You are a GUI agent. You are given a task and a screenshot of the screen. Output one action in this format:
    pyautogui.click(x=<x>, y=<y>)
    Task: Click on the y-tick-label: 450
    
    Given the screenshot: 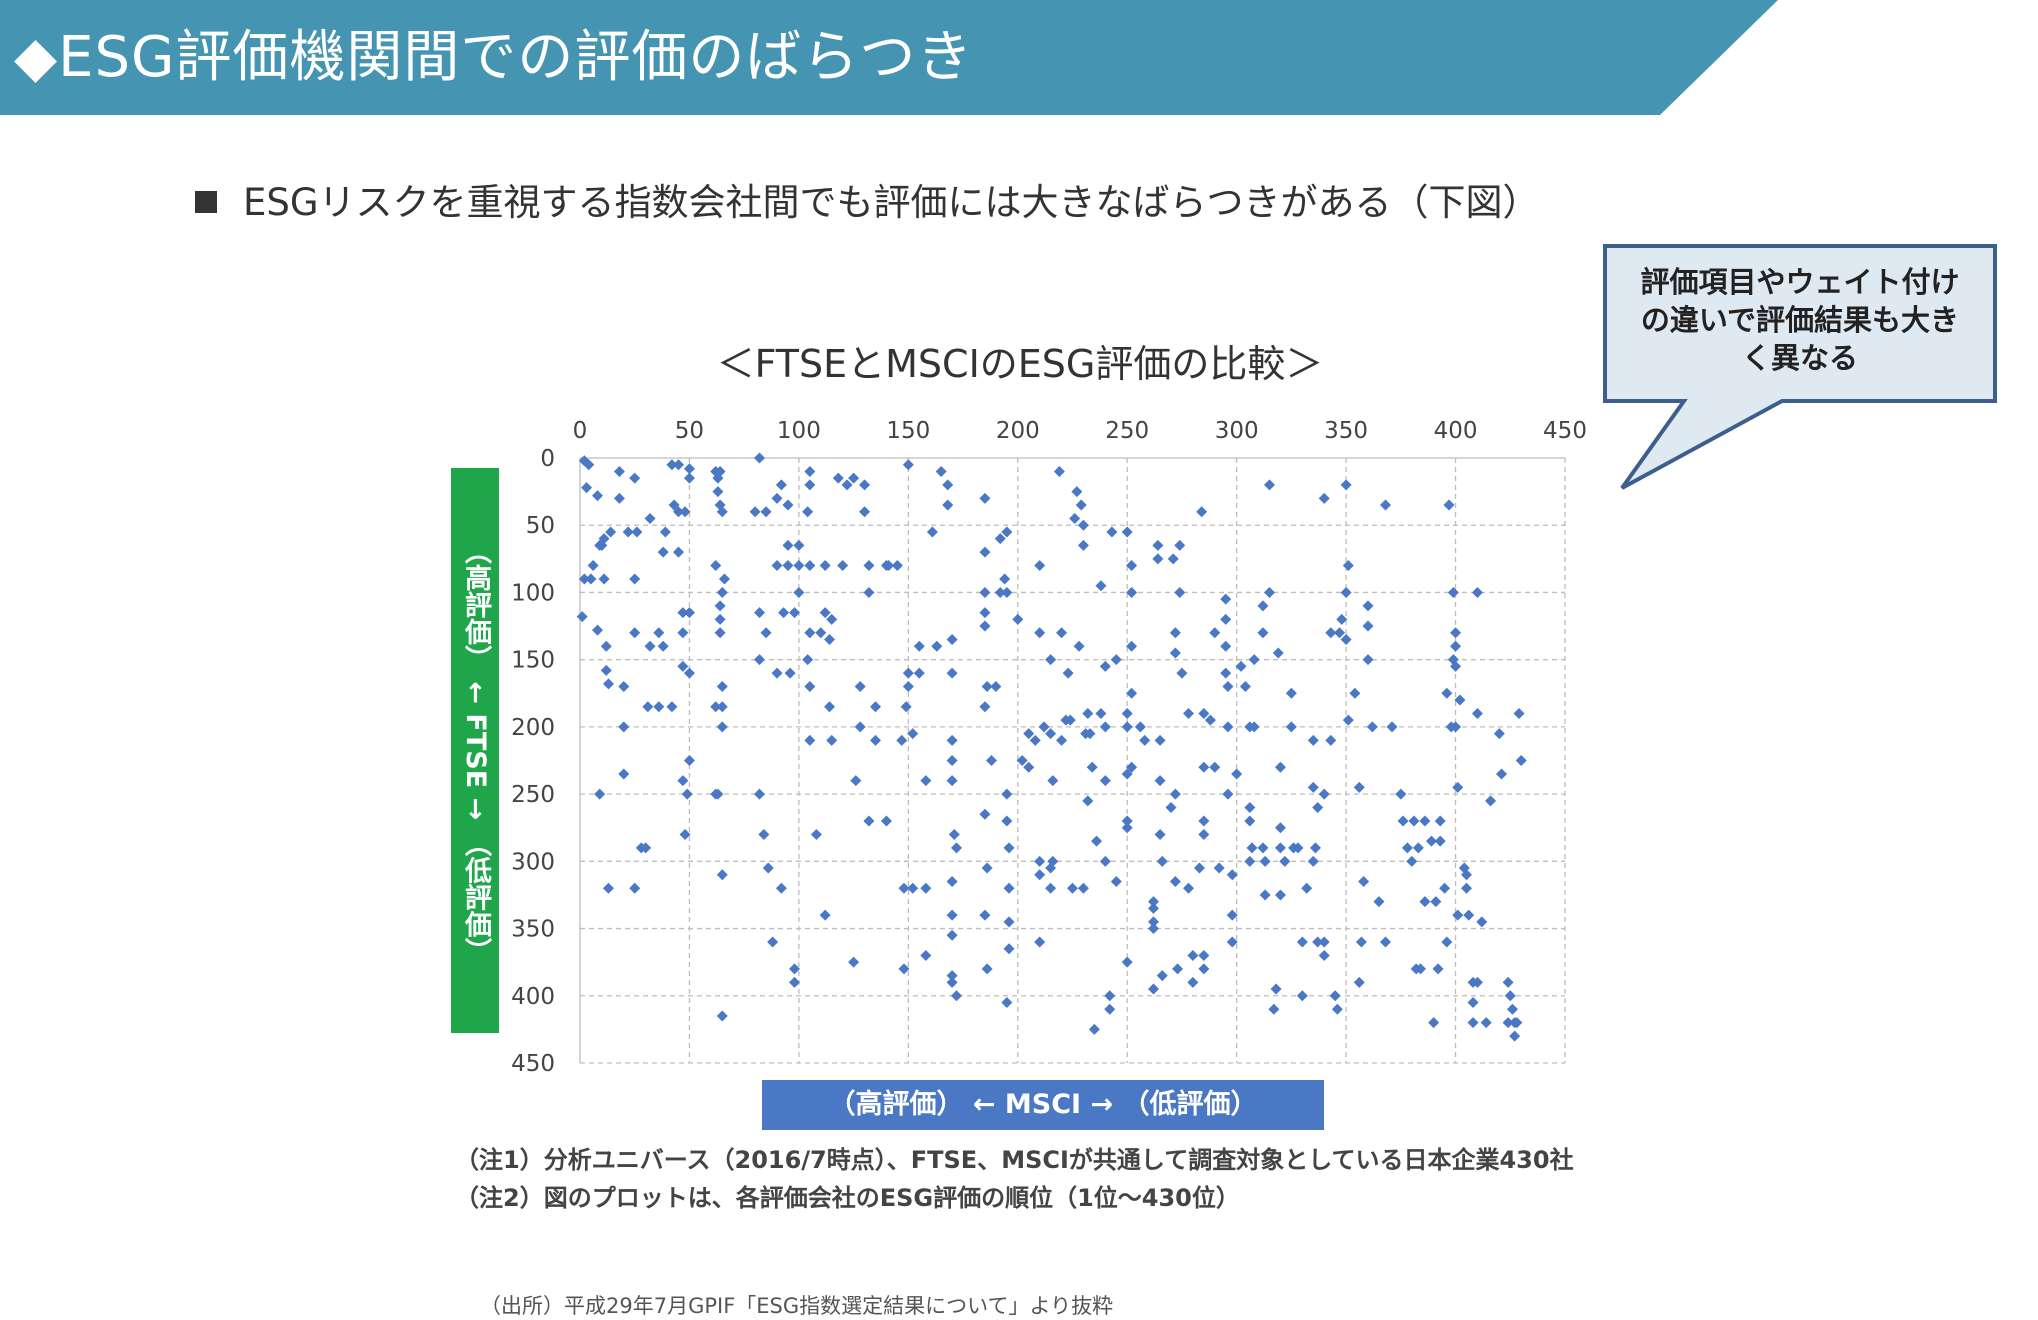 What is the action you would take?
    pyautogui.click(x=533, y=1064)
    